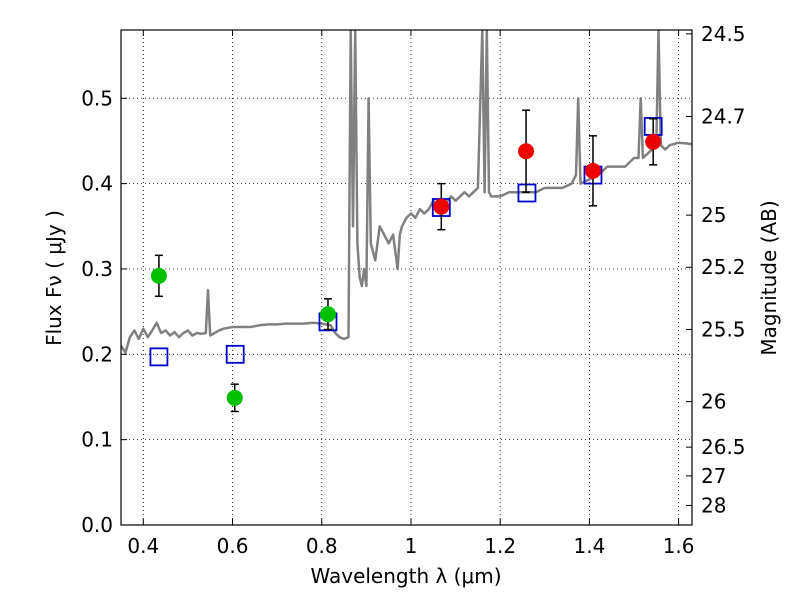 Image resolution: width=800 pixels, height=600 pixels. I want to click on y2-tick-label: 24.7, so click(723, 116).